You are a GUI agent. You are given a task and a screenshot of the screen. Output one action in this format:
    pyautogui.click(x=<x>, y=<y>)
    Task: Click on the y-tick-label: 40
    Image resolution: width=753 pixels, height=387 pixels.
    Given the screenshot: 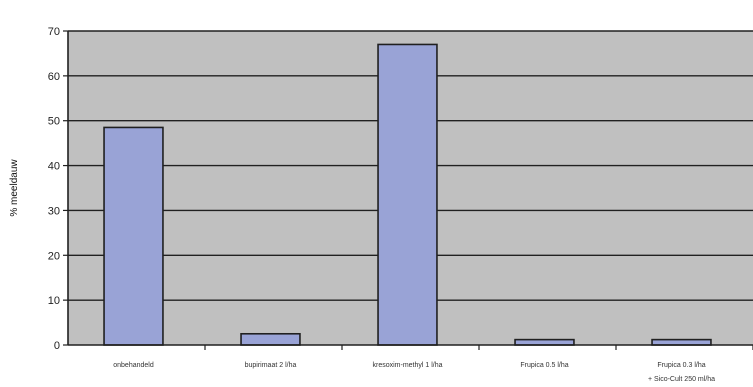 What is the action you would take?
    pyautogui.click(x=54, y=167)
    